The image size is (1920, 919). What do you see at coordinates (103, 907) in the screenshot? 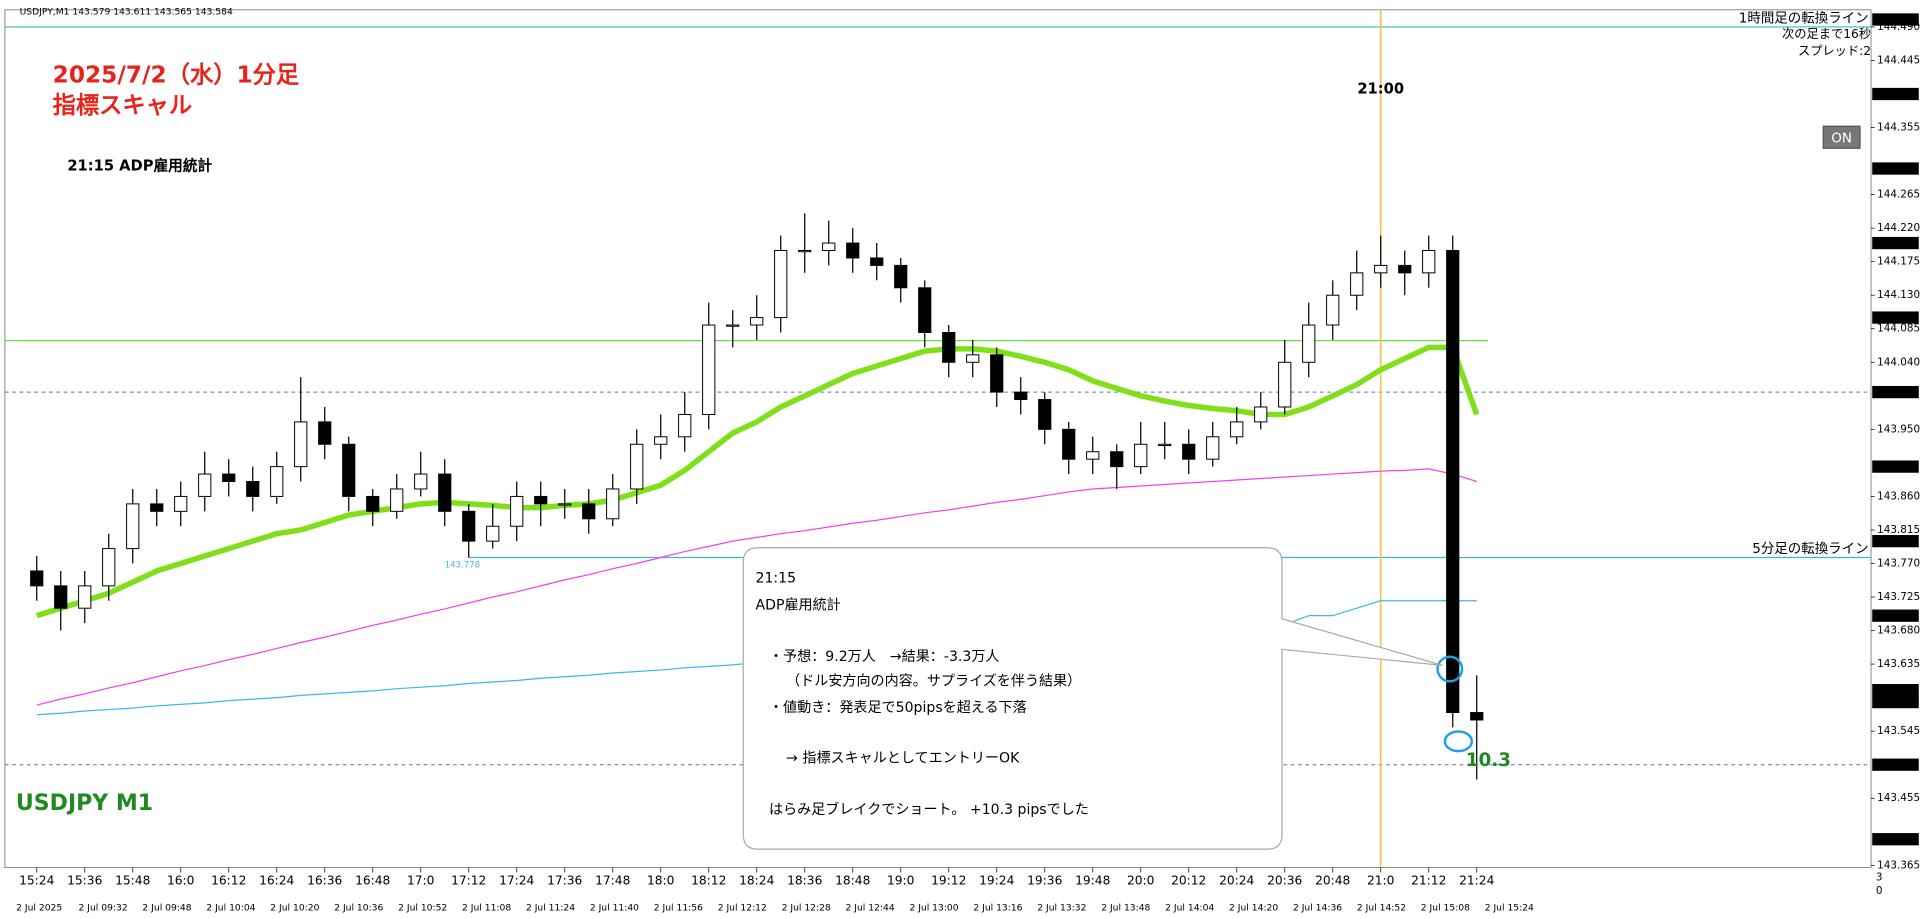
I see `date-label: 2 Jul 09:32` at bounding box center [103, 907].